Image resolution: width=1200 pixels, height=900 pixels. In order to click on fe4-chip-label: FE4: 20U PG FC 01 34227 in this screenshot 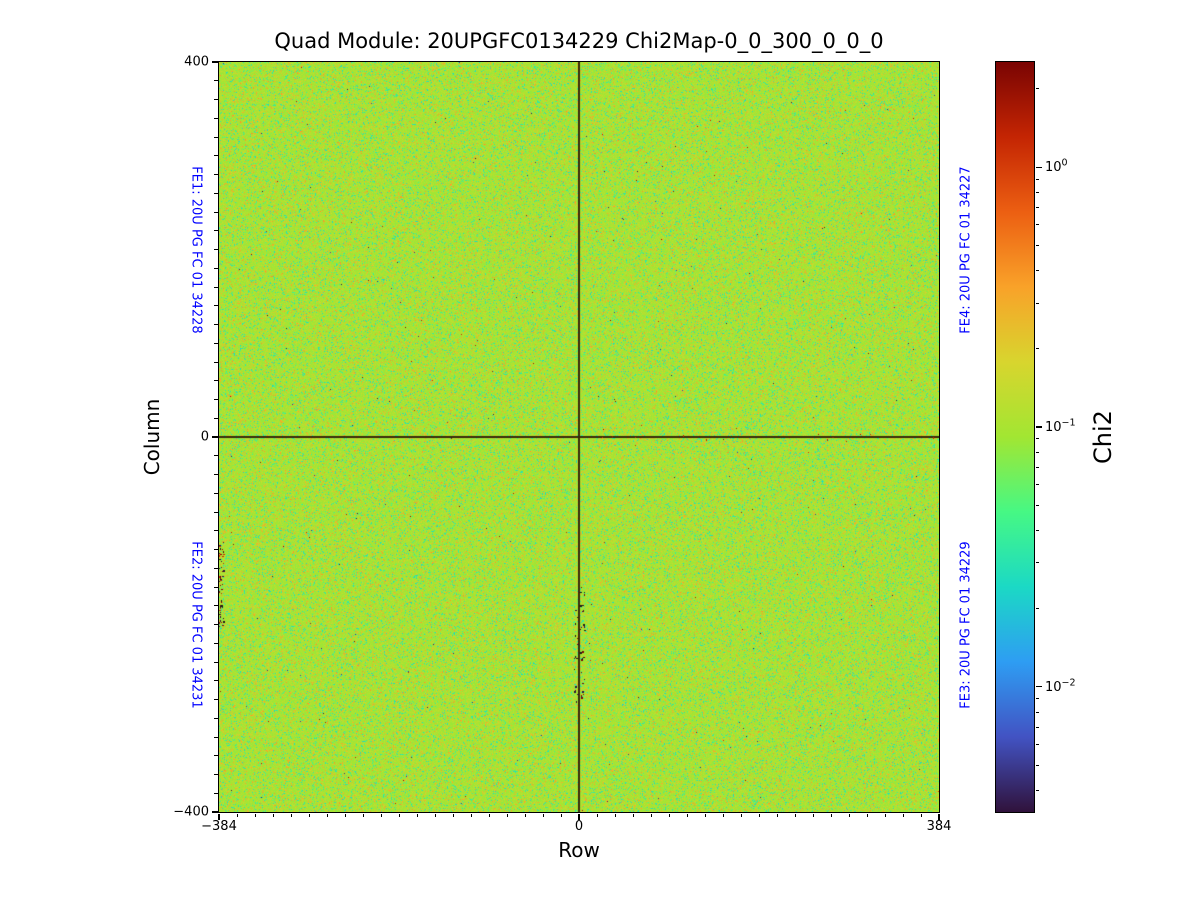, I will do `click(966, 250)`.